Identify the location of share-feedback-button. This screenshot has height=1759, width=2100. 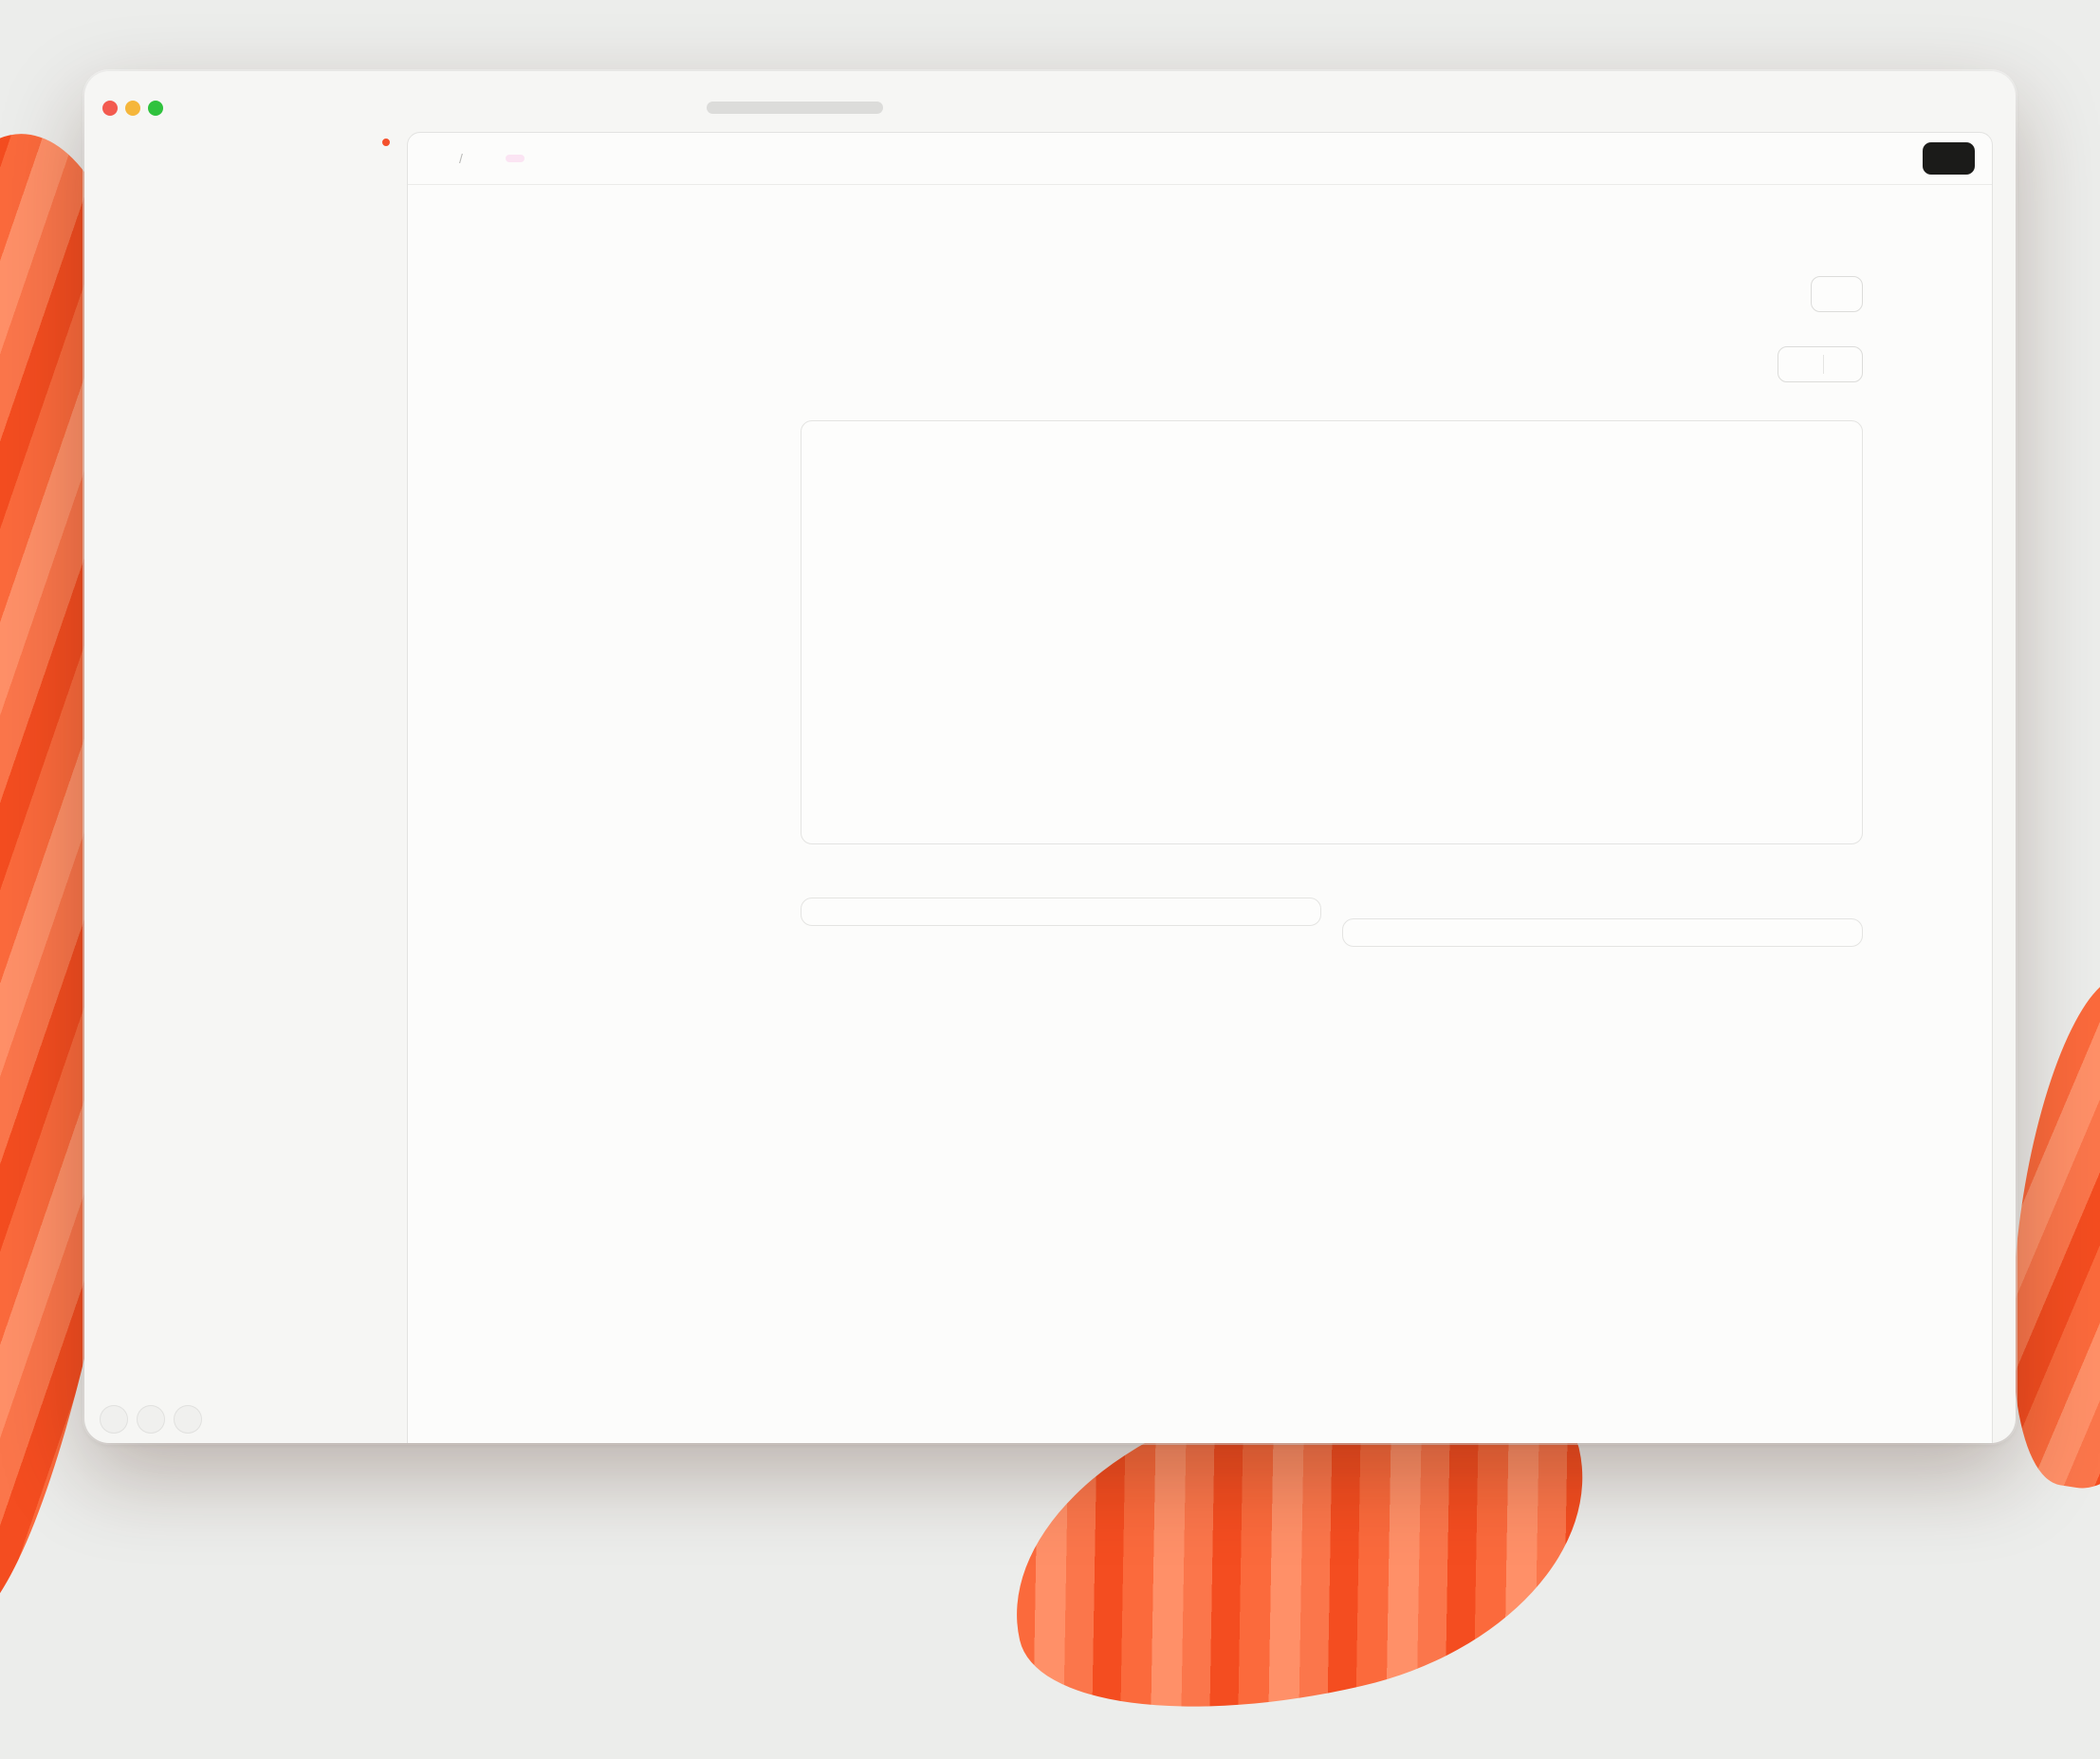
(1837, 294).